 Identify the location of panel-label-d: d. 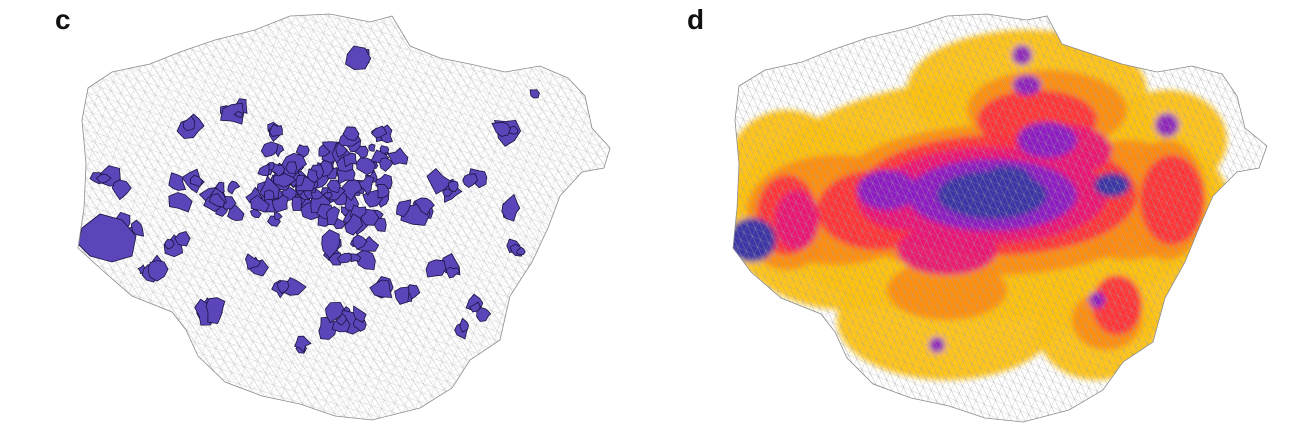
(696, 19).